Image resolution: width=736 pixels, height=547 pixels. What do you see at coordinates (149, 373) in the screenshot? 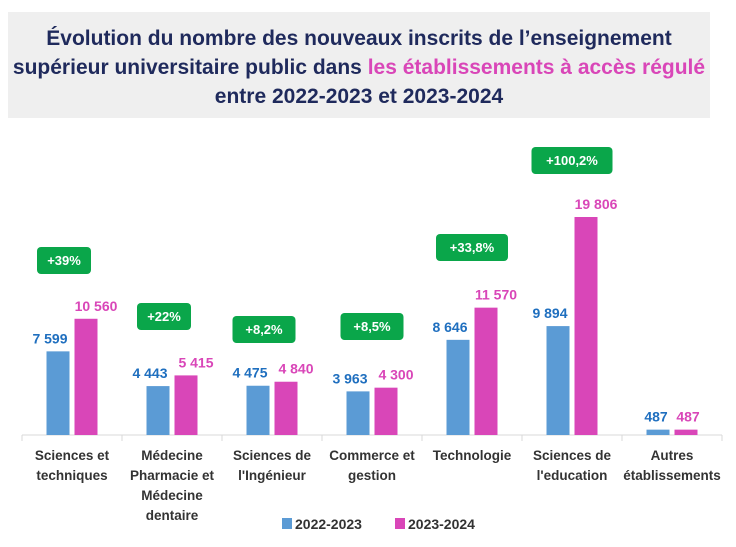
I see `data-label-2022-2023: 4 443` at bounding box center [149, 373].